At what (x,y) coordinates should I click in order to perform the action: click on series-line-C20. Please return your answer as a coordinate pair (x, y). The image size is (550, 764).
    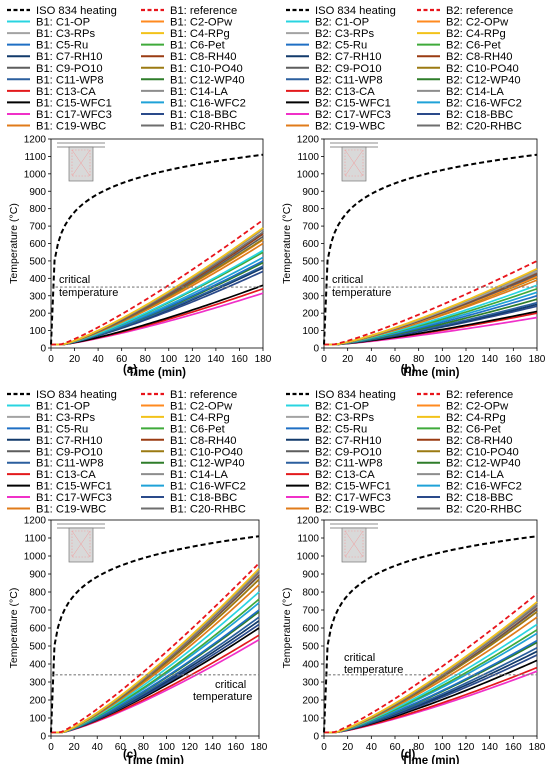
    Looking at the image, I should click on (155, 652).